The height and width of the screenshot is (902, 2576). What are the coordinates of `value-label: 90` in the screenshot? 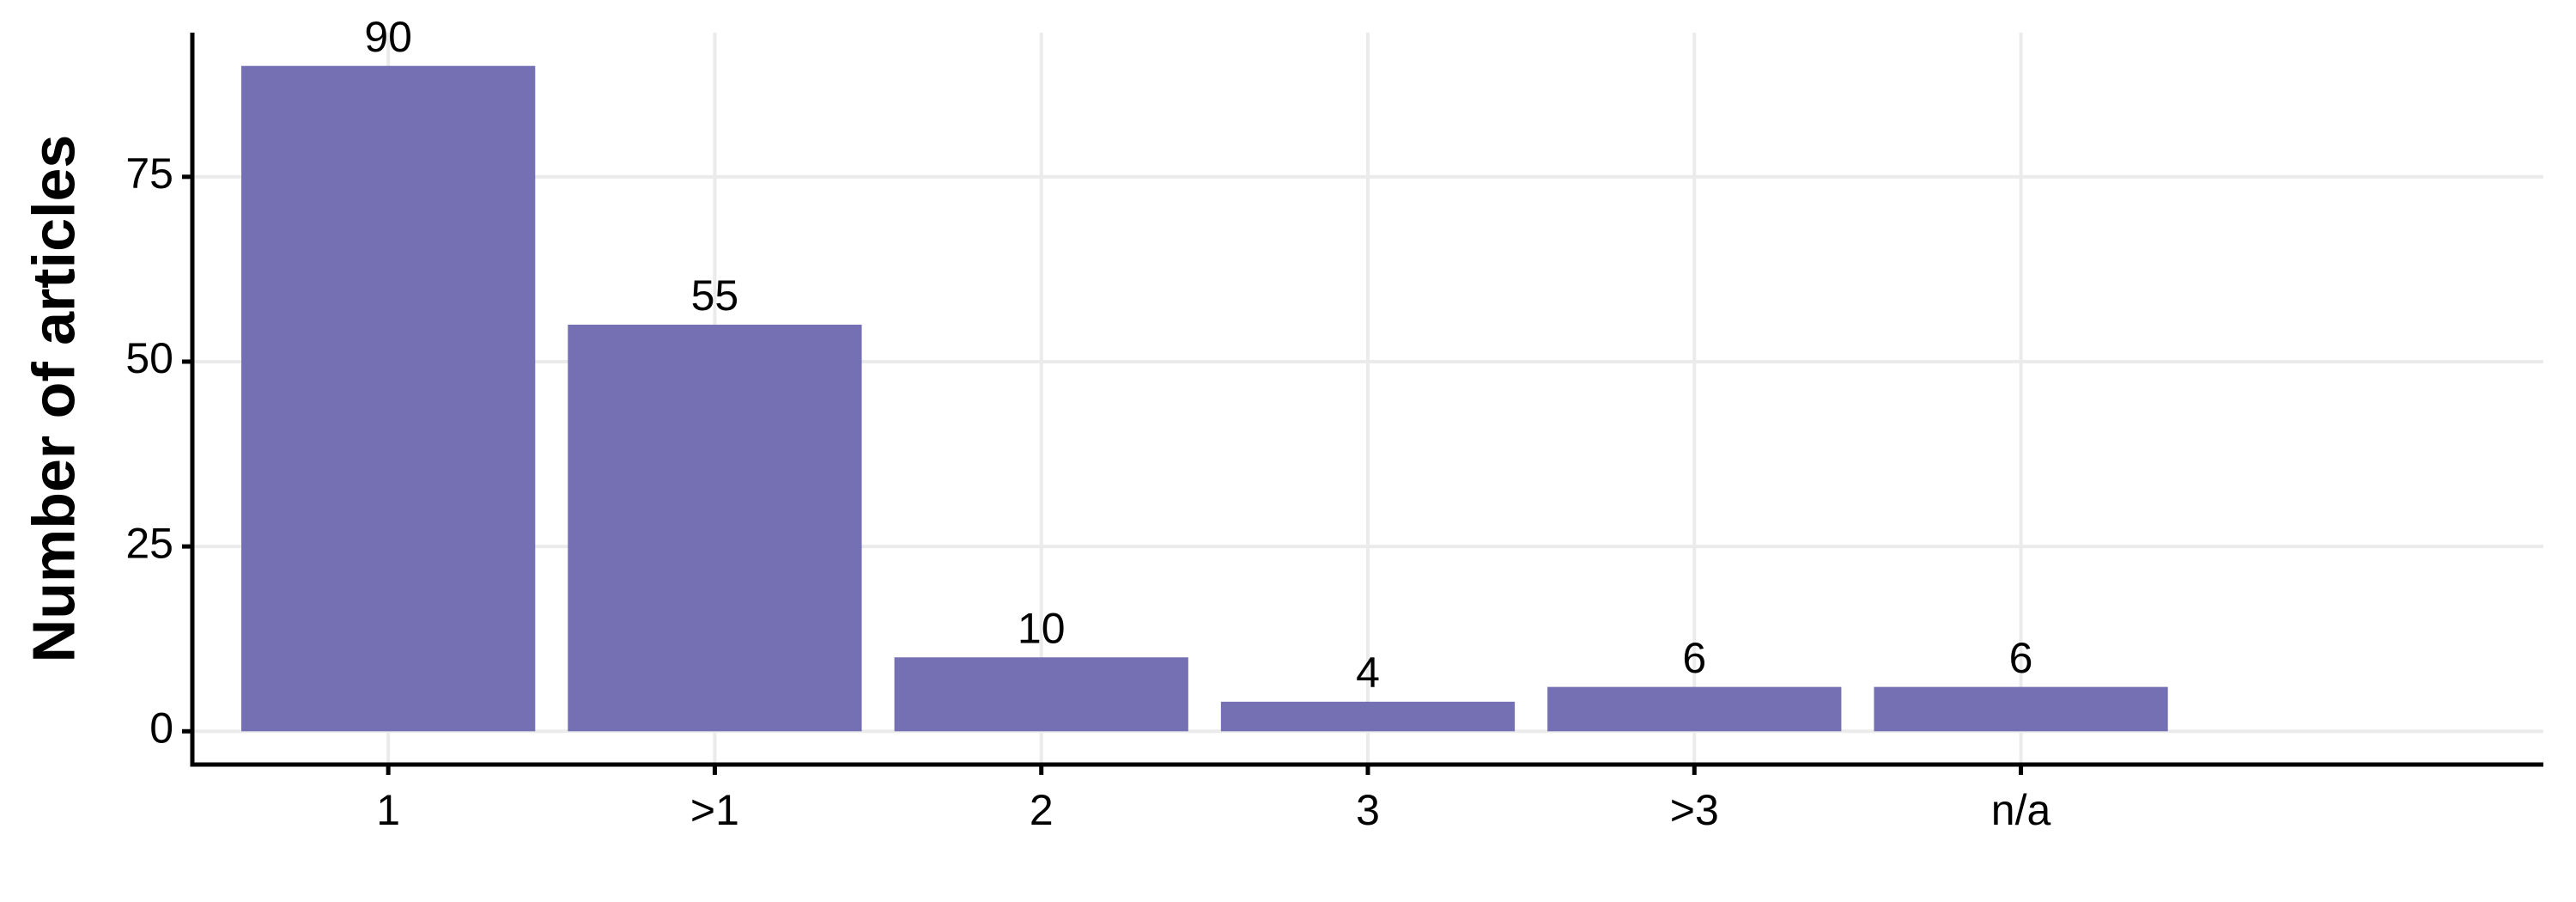 It's located at (388, 37).